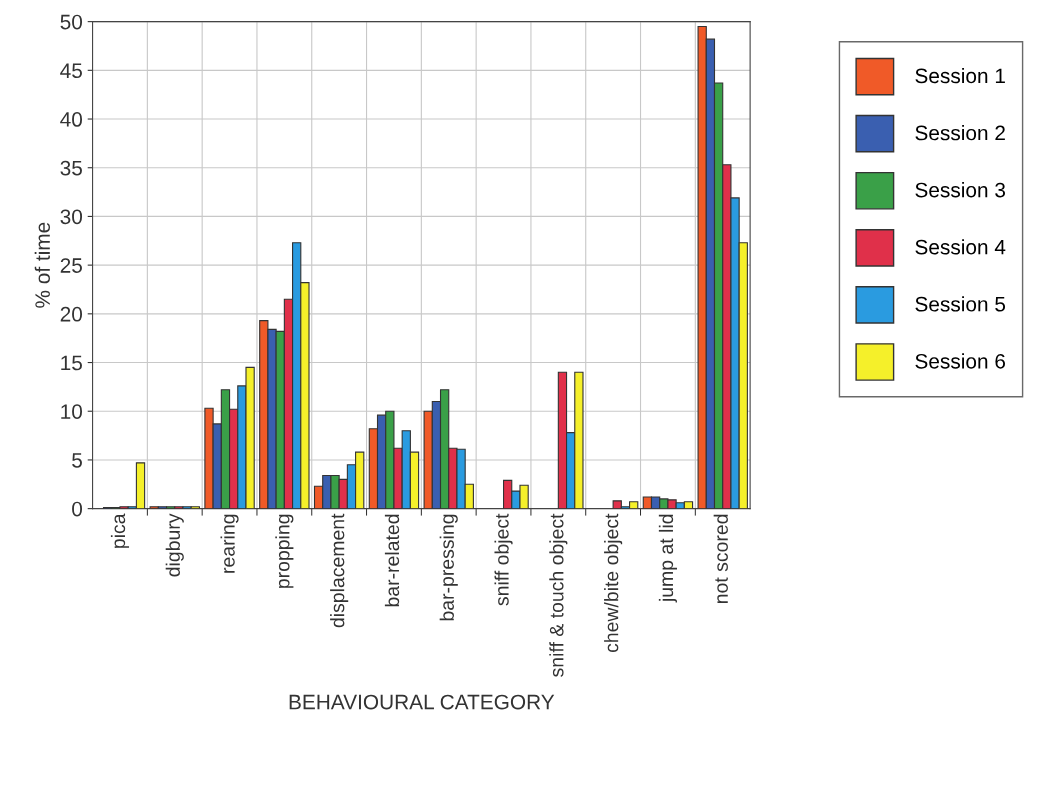  Describe the element at coordinates (960, 361) in the screenshot. I see `legend-label: Session 6` at that location.